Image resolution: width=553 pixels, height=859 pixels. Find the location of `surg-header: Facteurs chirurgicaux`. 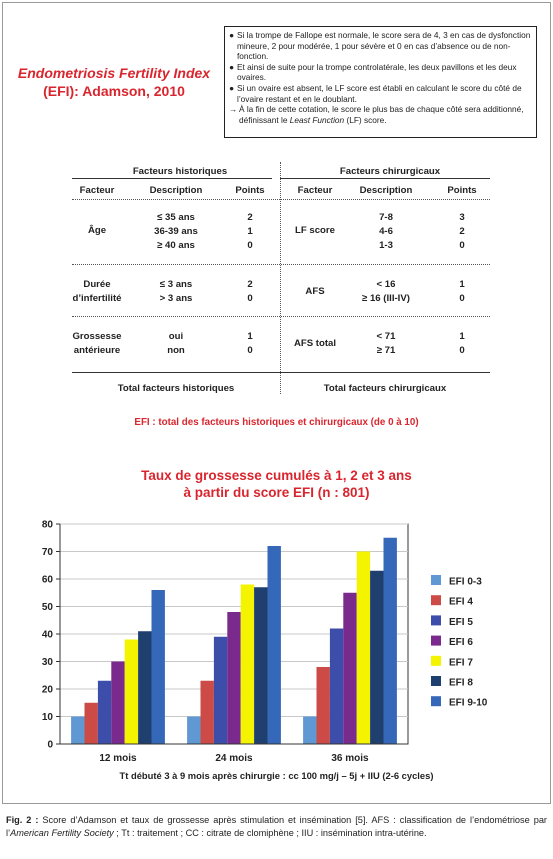

surg-header: Facteurs chirurgicaux is located at coordinates (390, 171).